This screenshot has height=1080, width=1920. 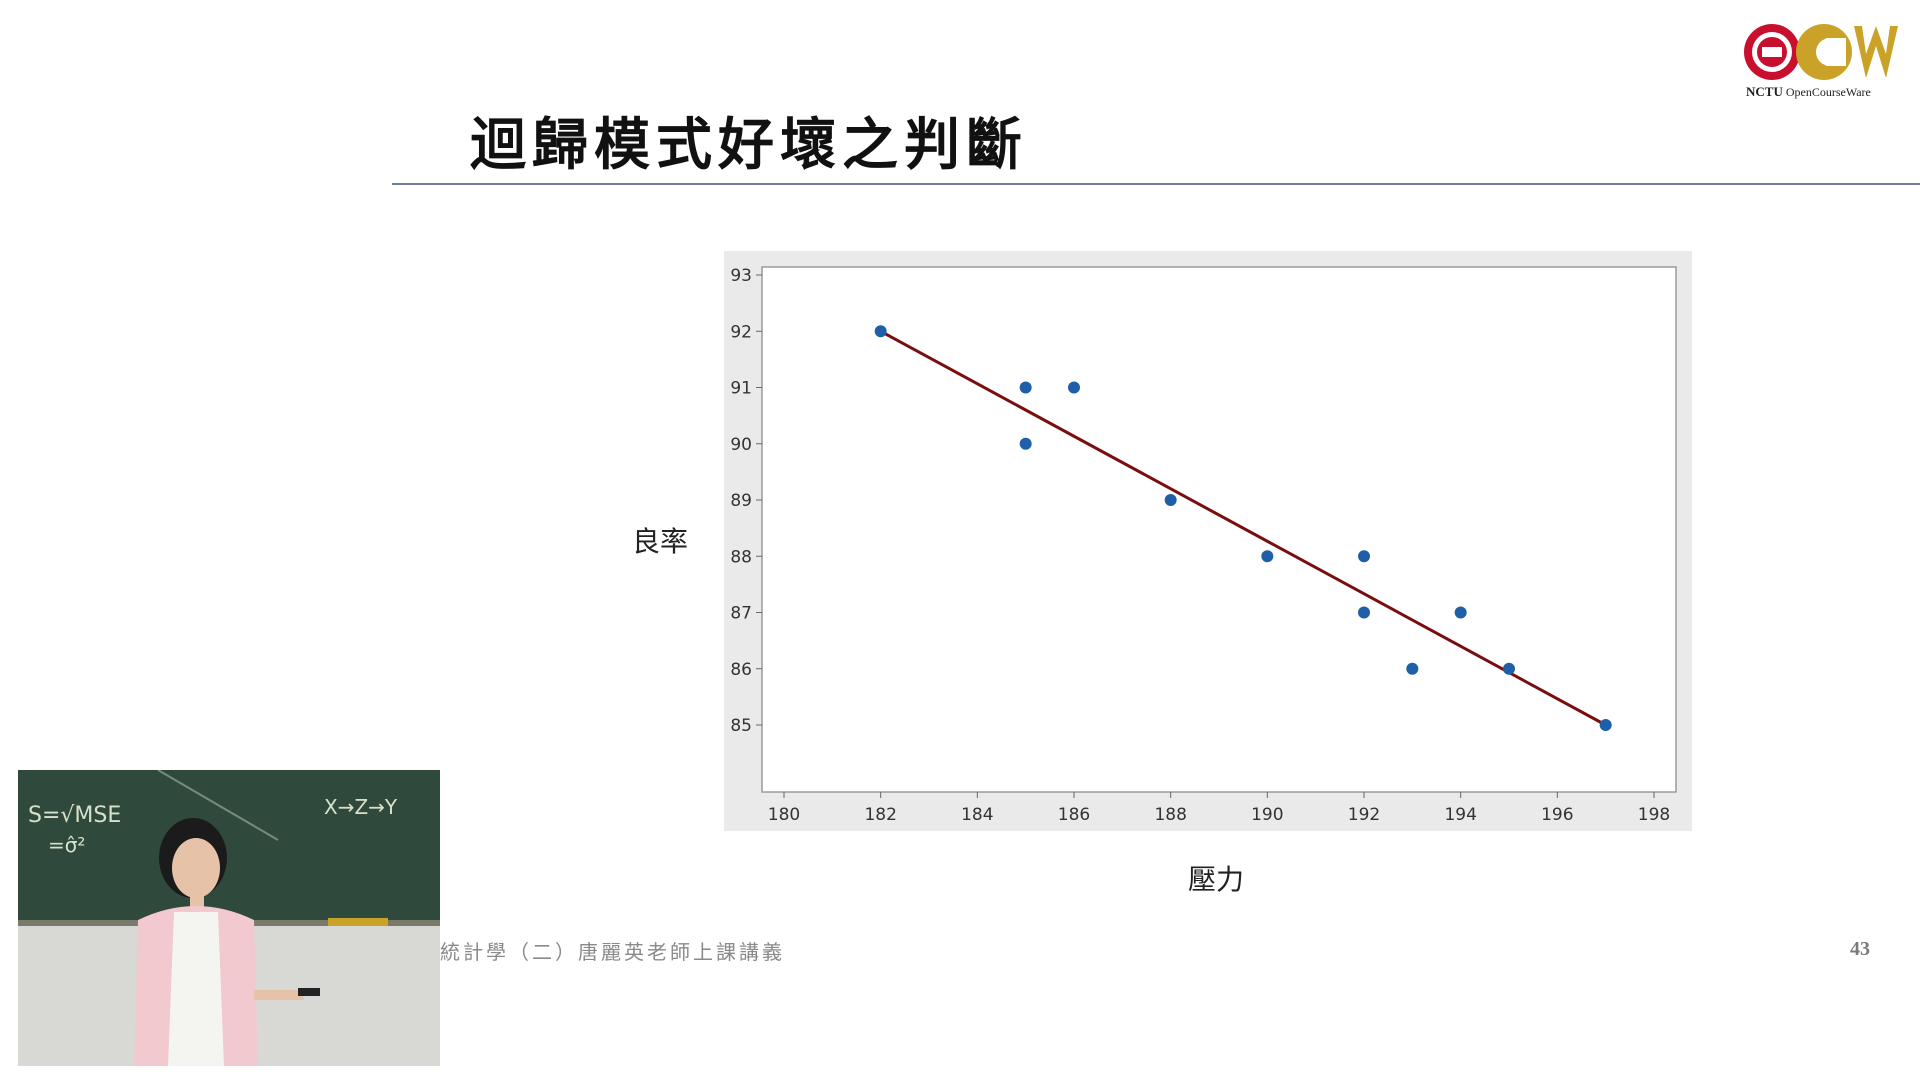 I want to click on logo-caption: NCTU OpenCourseWare, so click(x=1808, y=91).